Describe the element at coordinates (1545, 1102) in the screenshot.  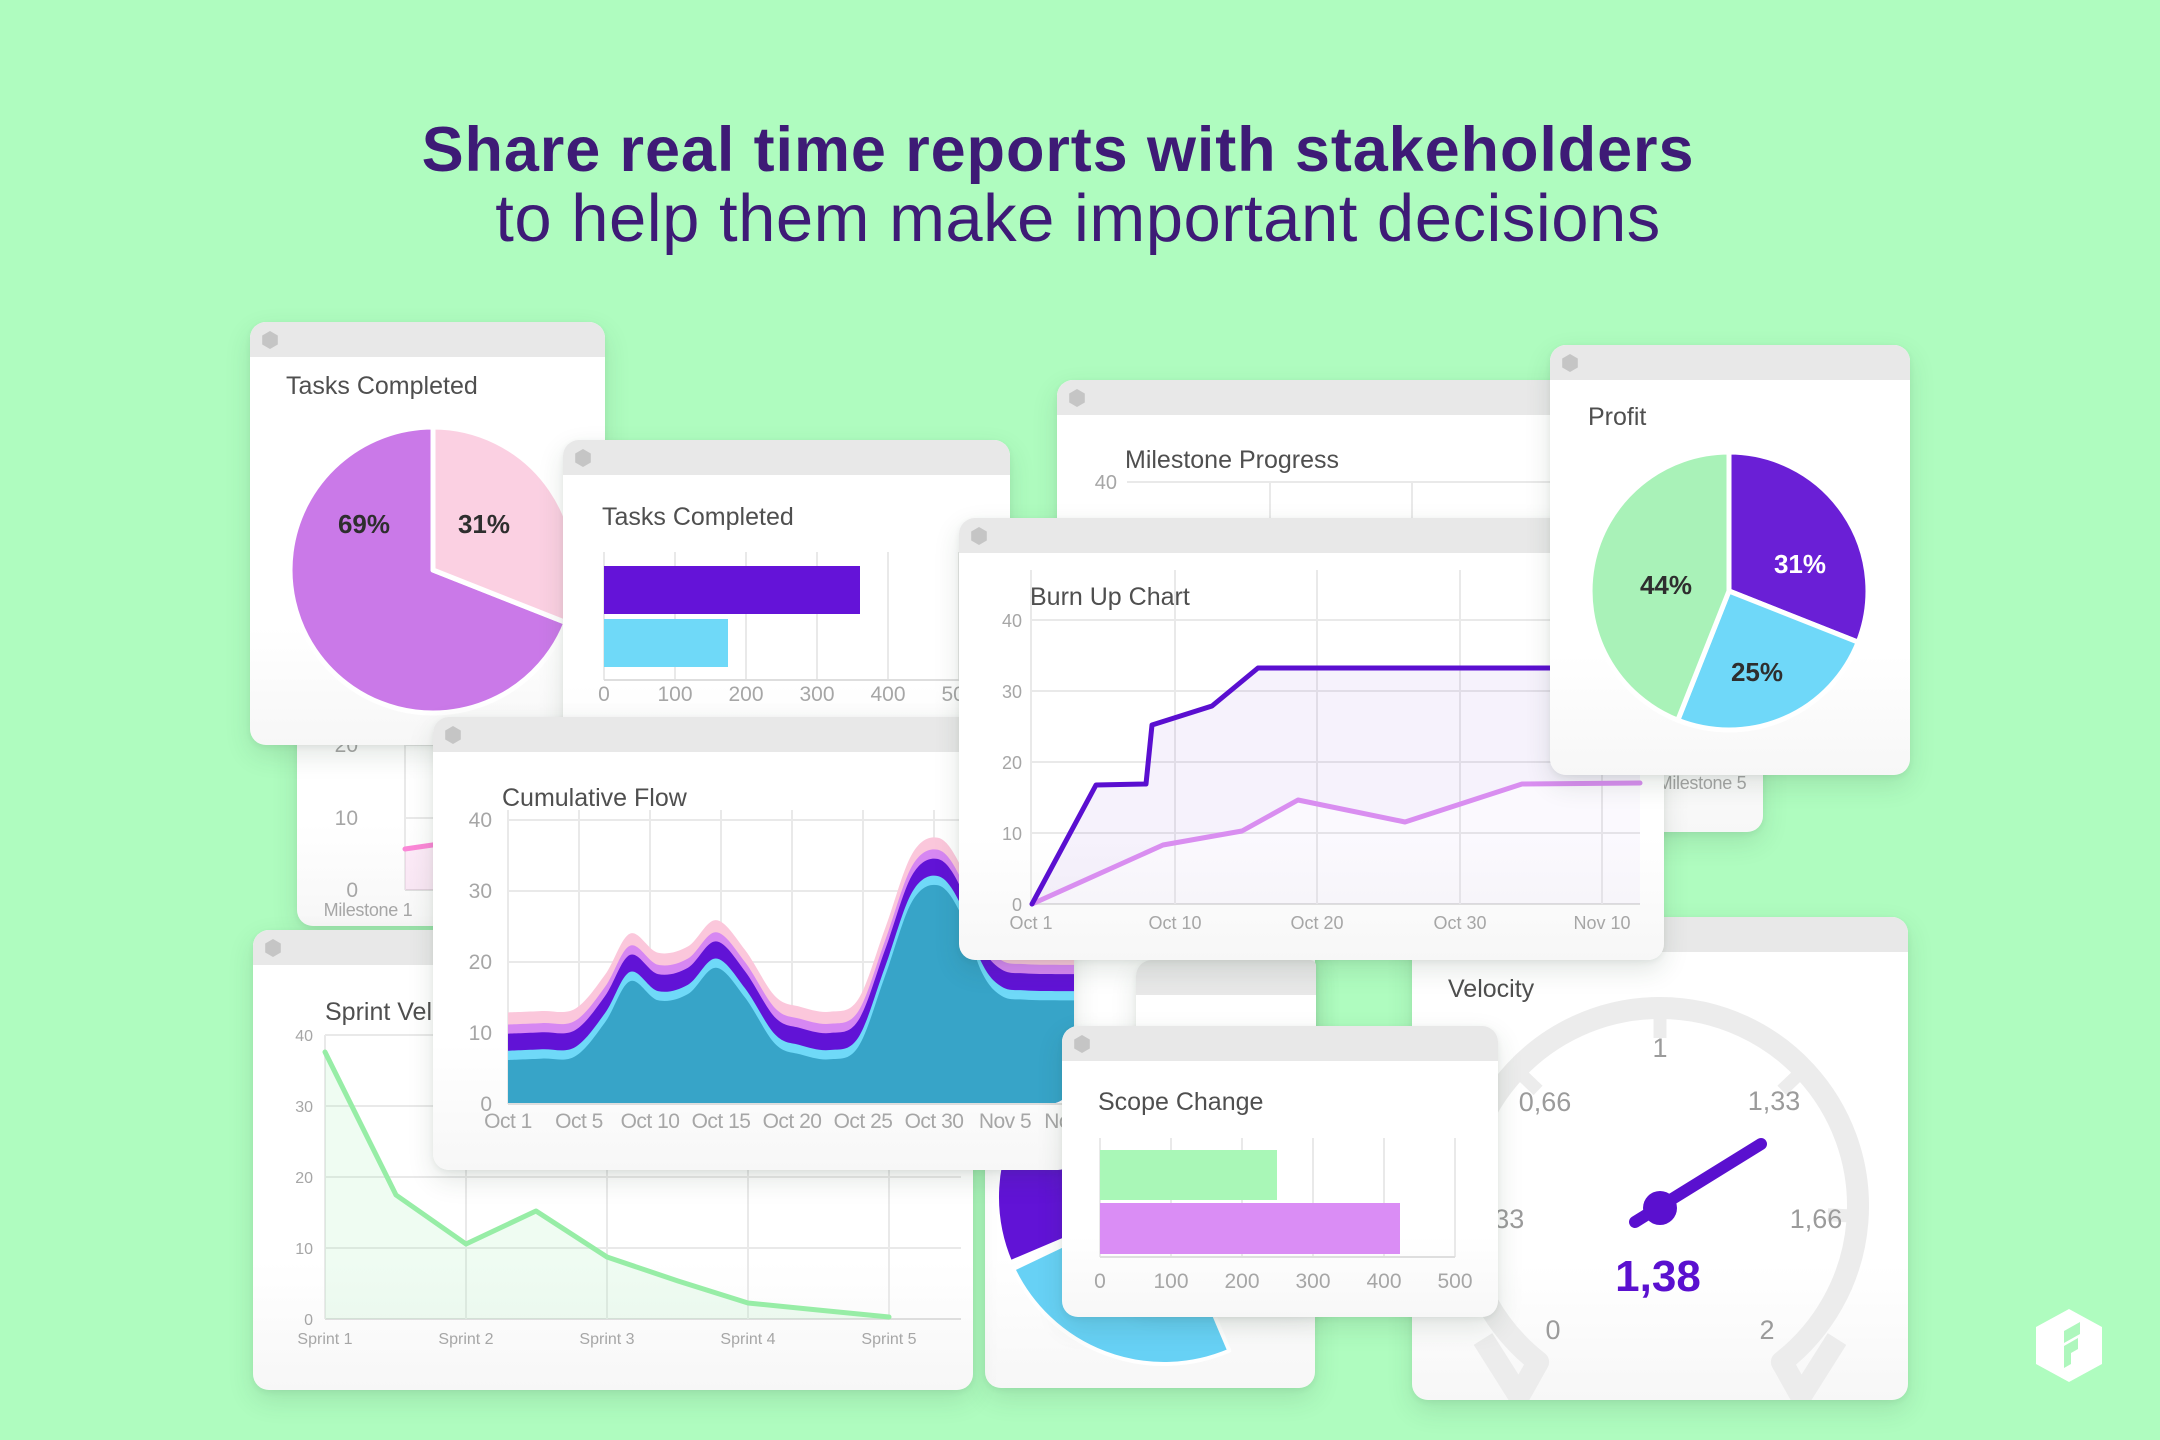
I see `svg-text: 0,66` at that location.